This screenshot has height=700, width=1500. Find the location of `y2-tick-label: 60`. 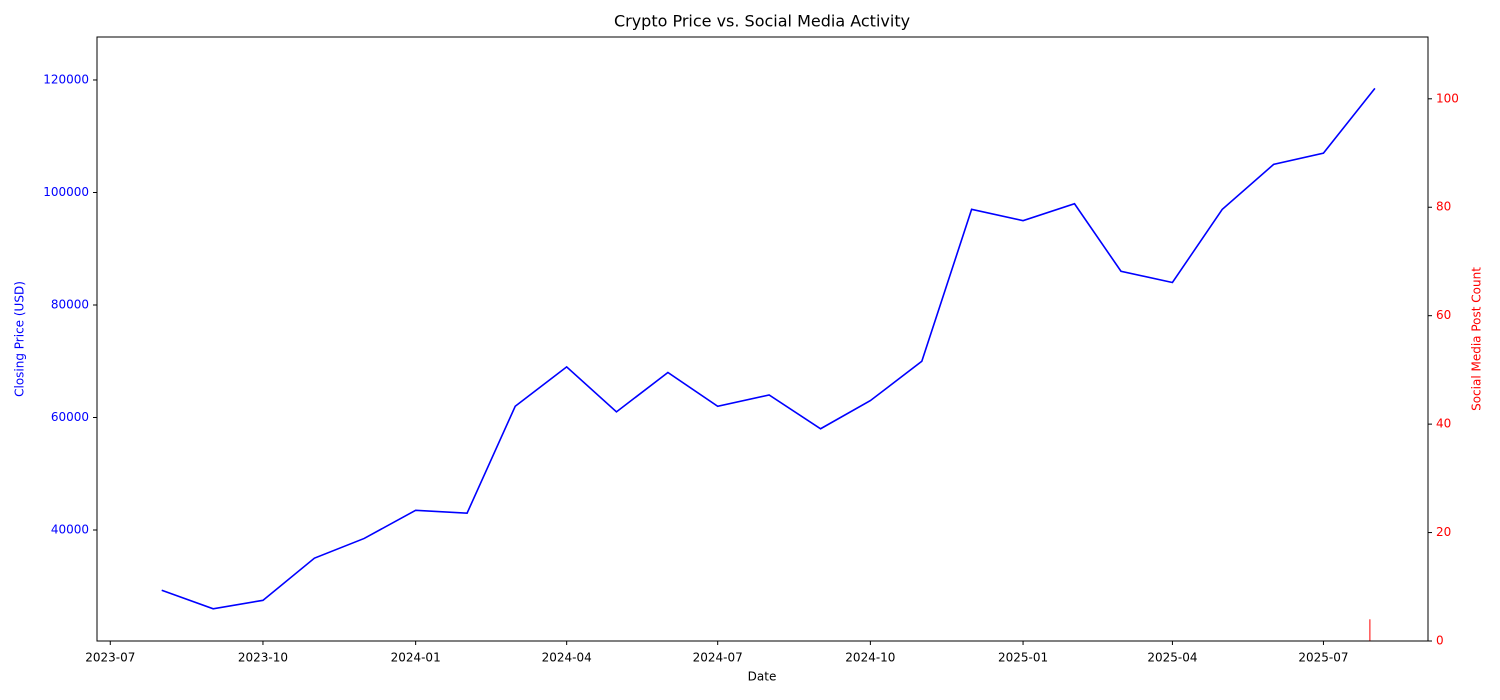

y2-tick-label: 60 is located at coordinates (1443, 315).